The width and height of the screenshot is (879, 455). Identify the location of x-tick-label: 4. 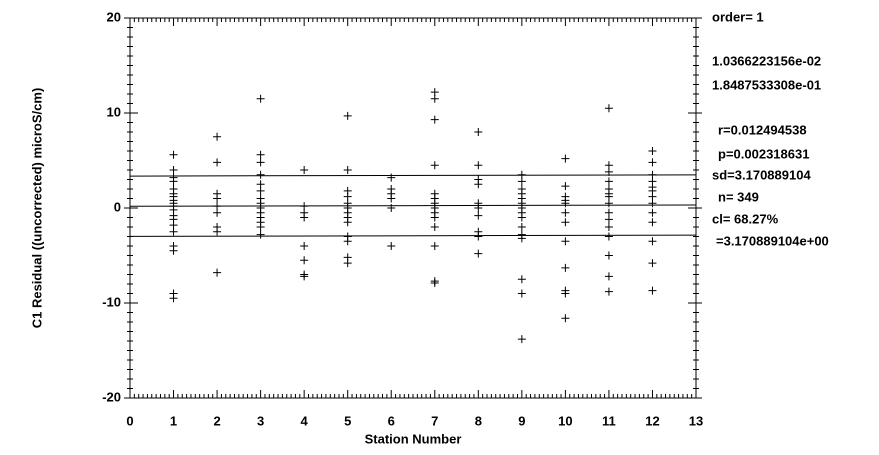
(305, 420).